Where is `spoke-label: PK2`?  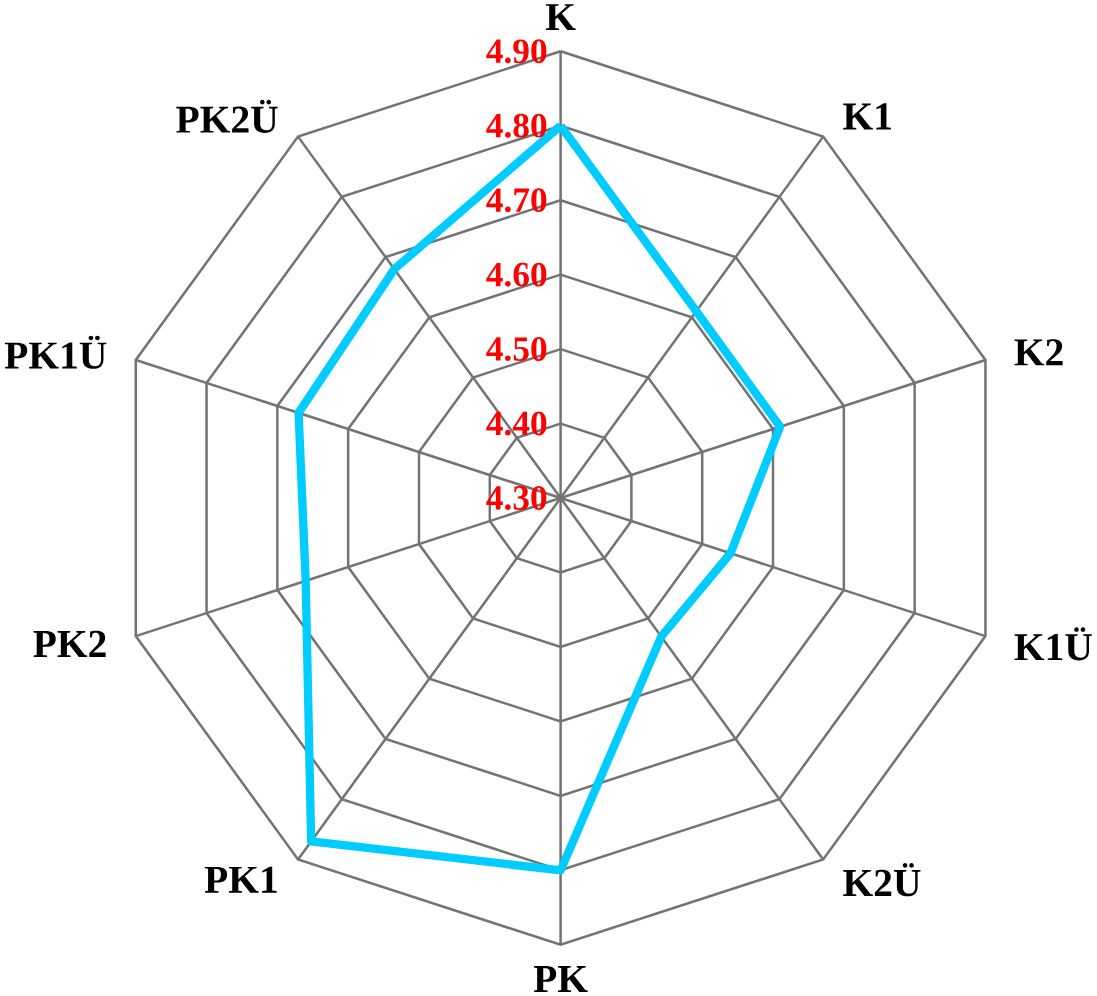
spoke-label: PK2 is located at coordinates (69, 643).